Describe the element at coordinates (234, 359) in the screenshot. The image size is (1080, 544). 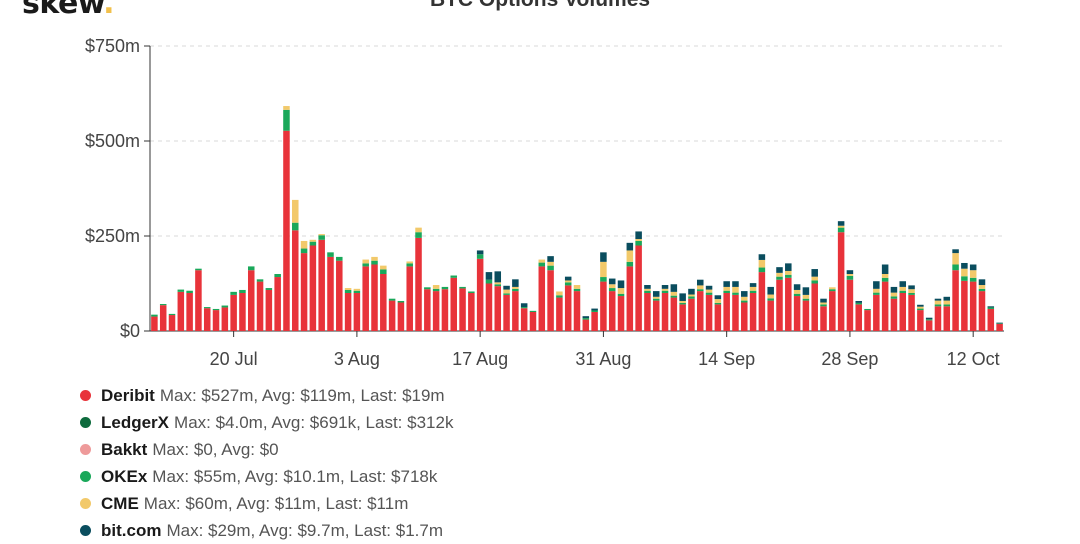
I see `x-tick-label: 20 Jul` at that location.